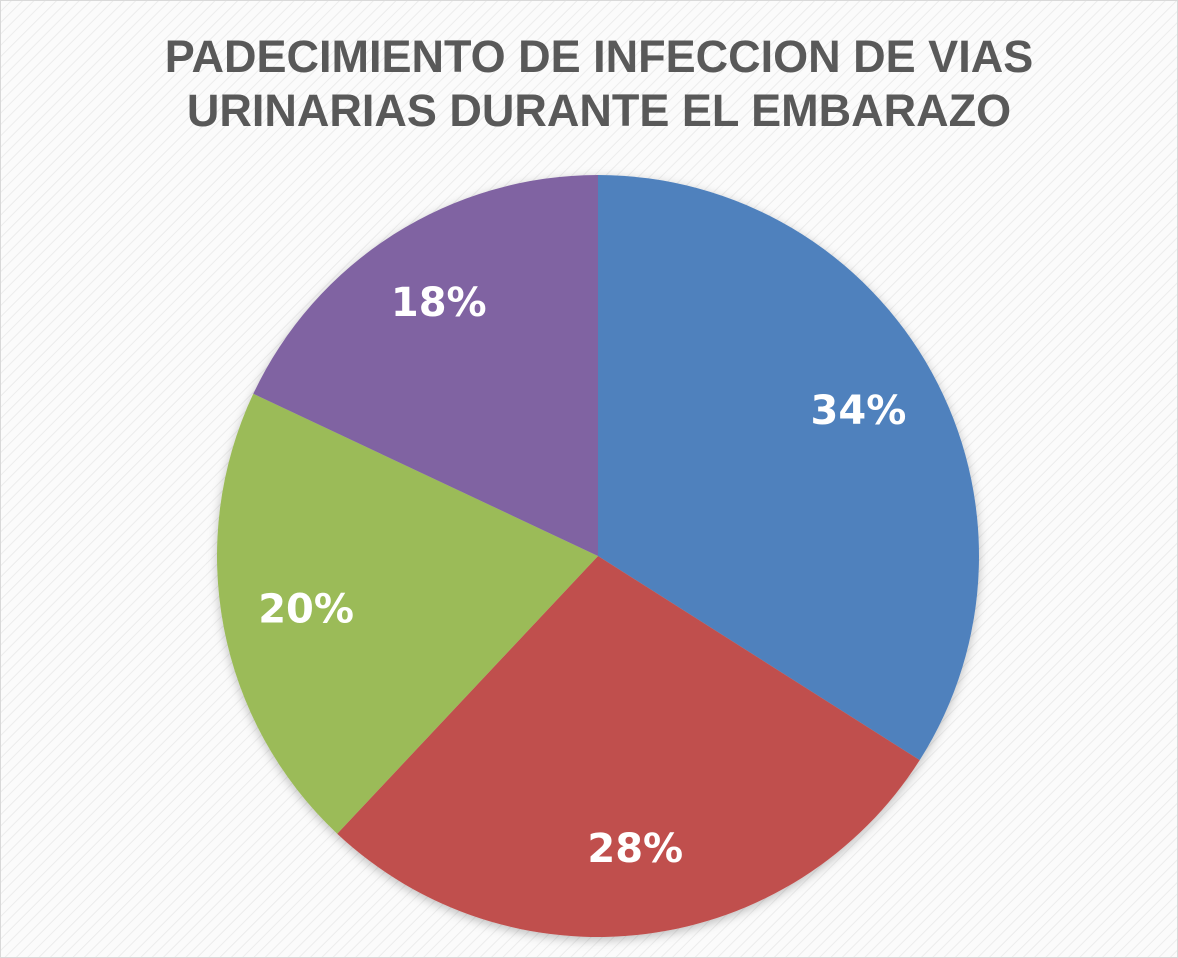 The image size is (1178, 958). Describe the element at coordinates (439, 303) in the screenshot. I see `data-label: 18%` at that location.